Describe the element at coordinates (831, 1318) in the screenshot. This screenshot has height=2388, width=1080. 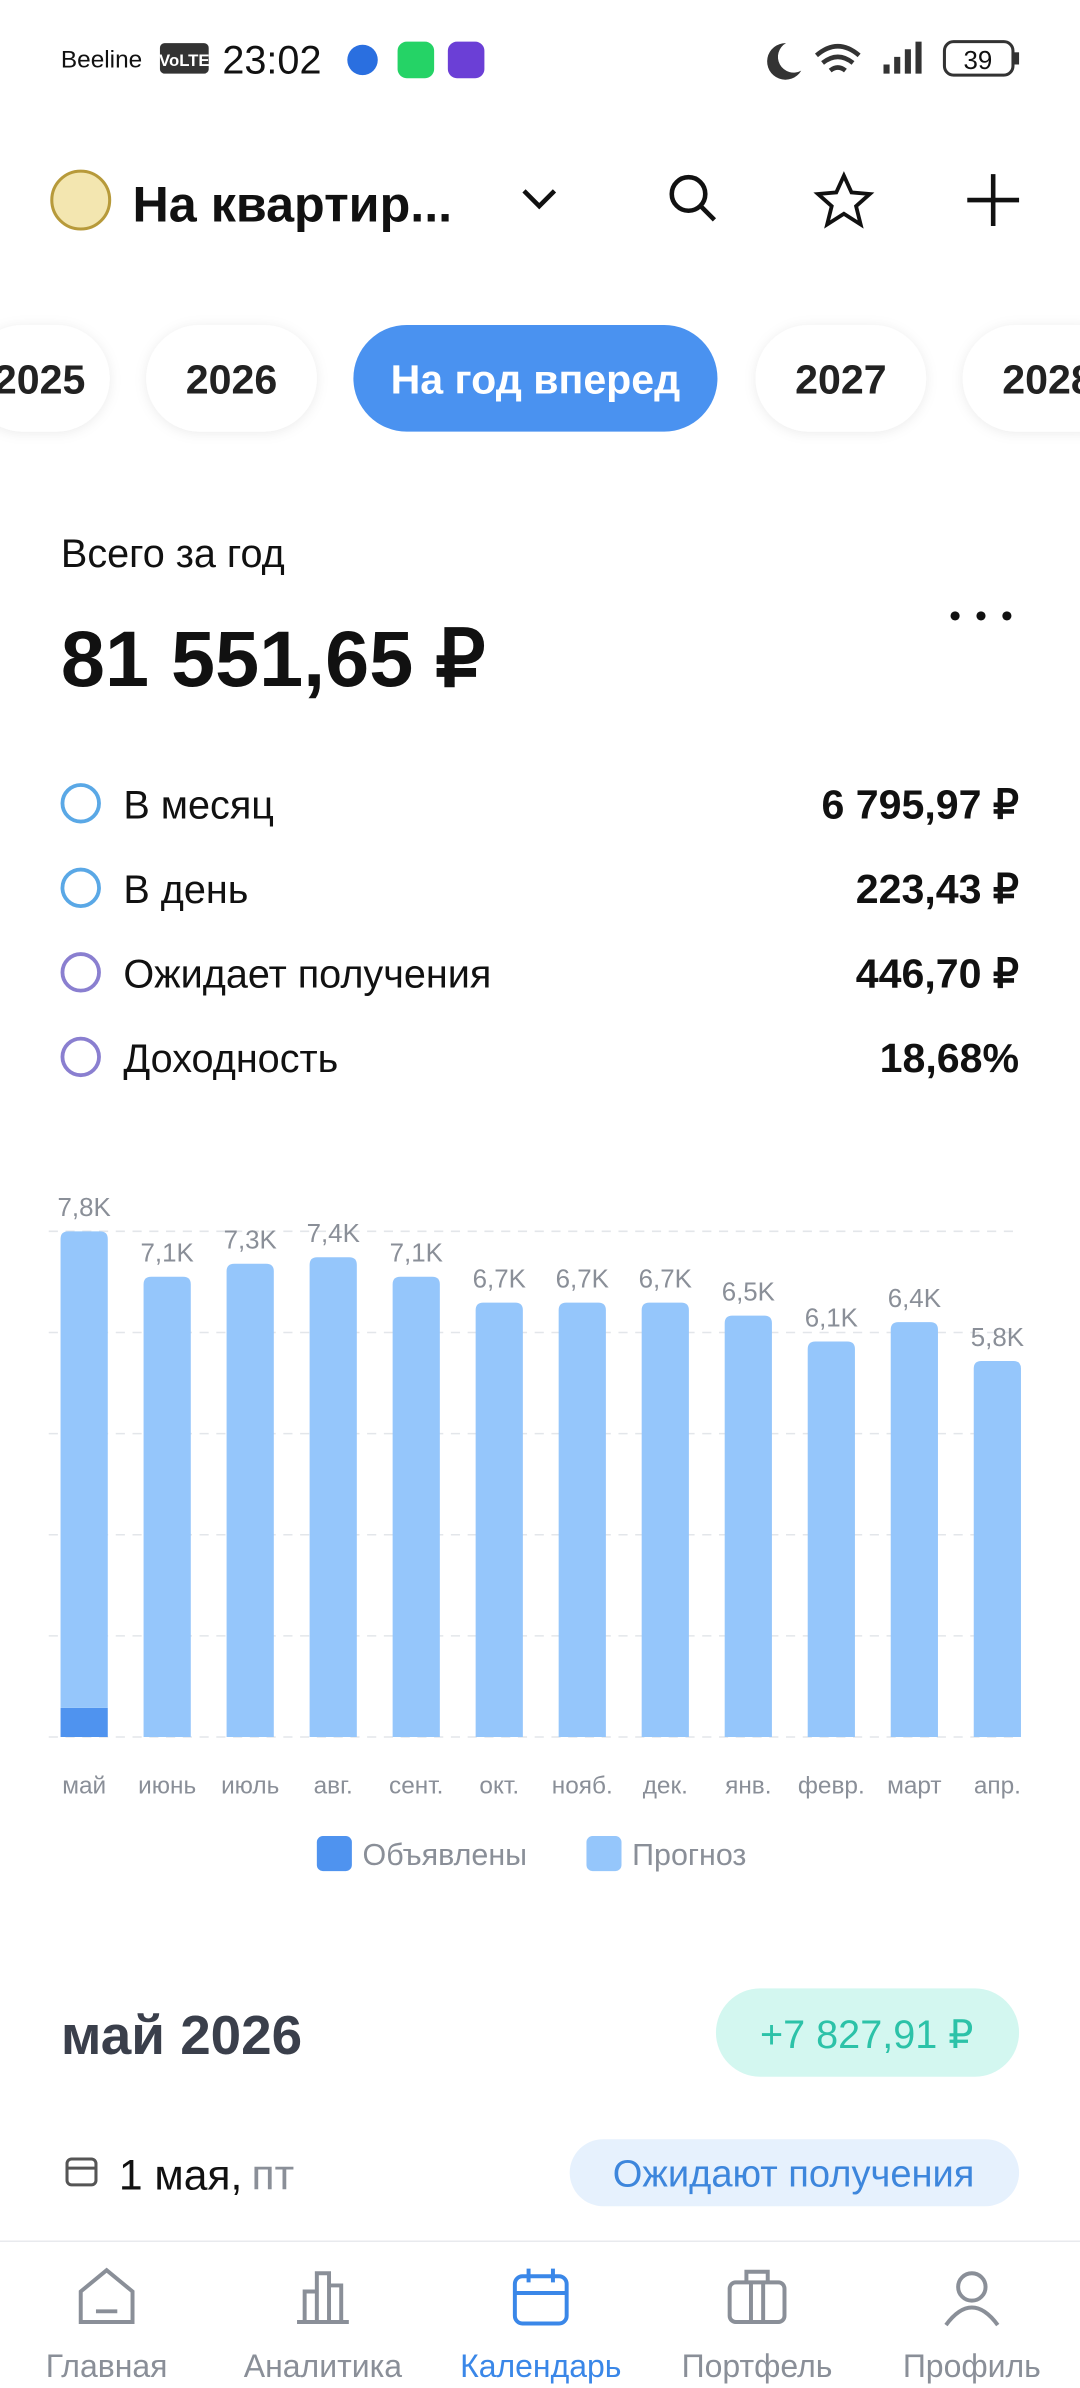
I see `value-label: 6,1K` at that location.